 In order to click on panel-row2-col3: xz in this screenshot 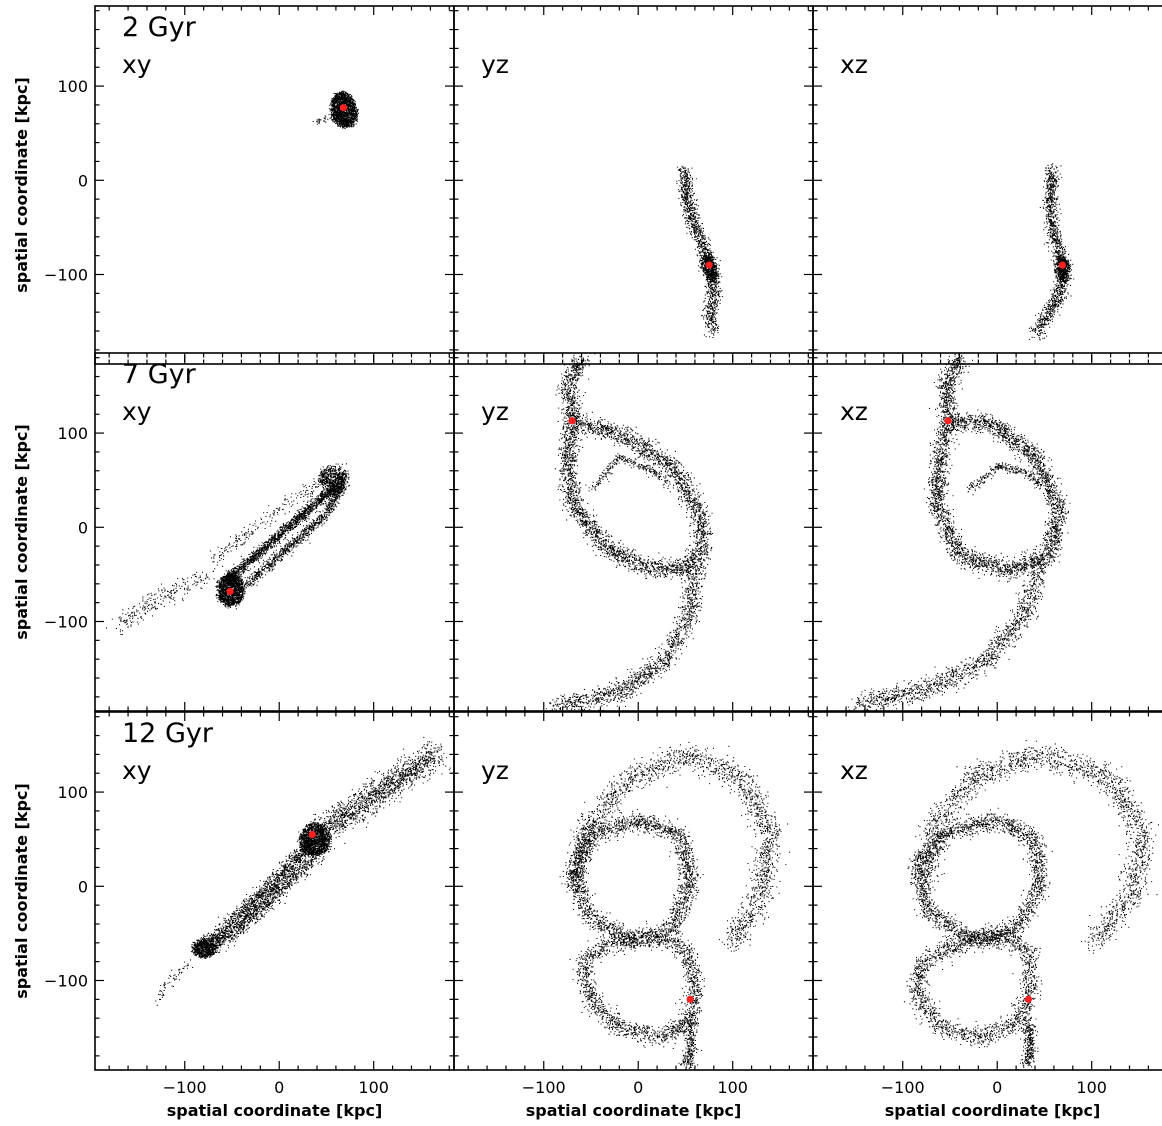, I will do `click(987, 532)`.